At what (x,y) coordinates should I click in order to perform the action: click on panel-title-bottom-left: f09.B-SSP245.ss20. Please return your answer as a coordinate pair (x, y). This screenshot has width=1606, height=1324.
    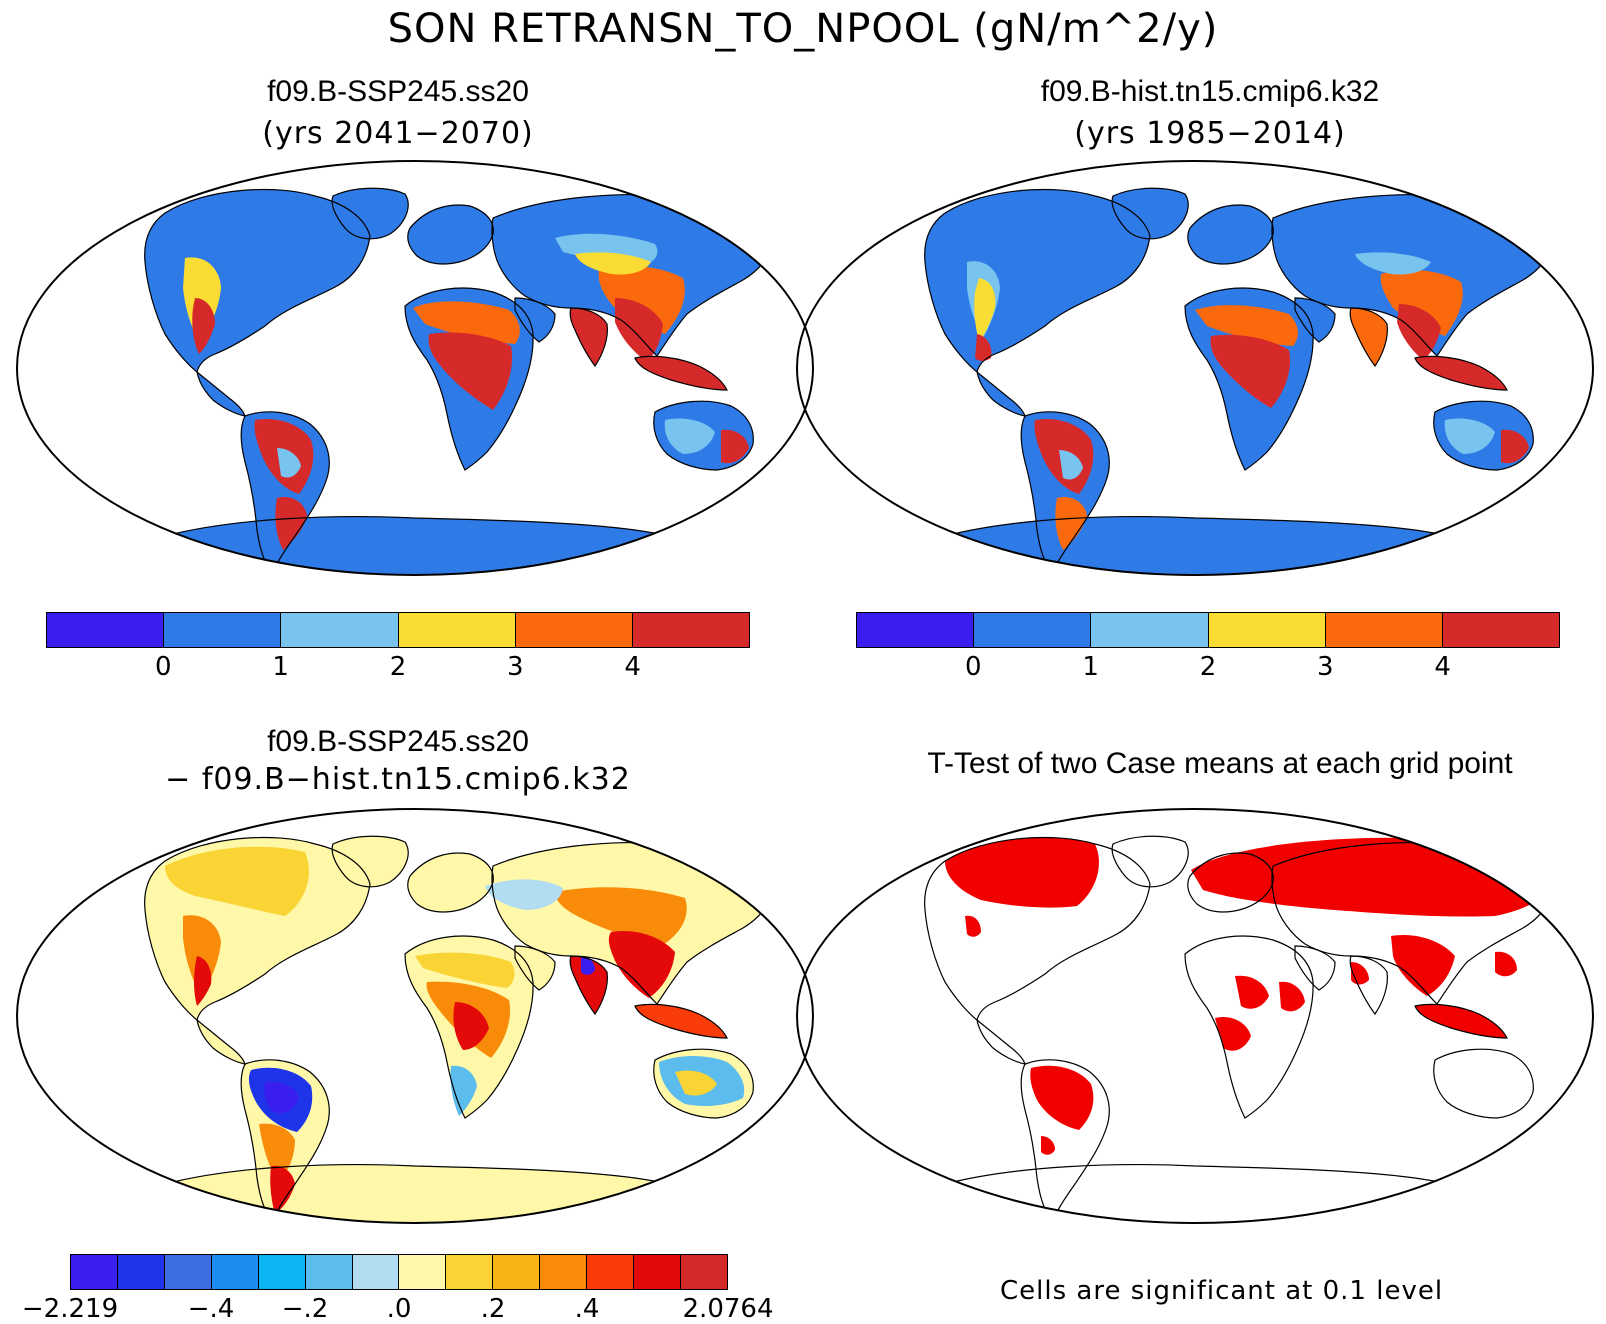
    Looking at the image, I should click on (398, 741).